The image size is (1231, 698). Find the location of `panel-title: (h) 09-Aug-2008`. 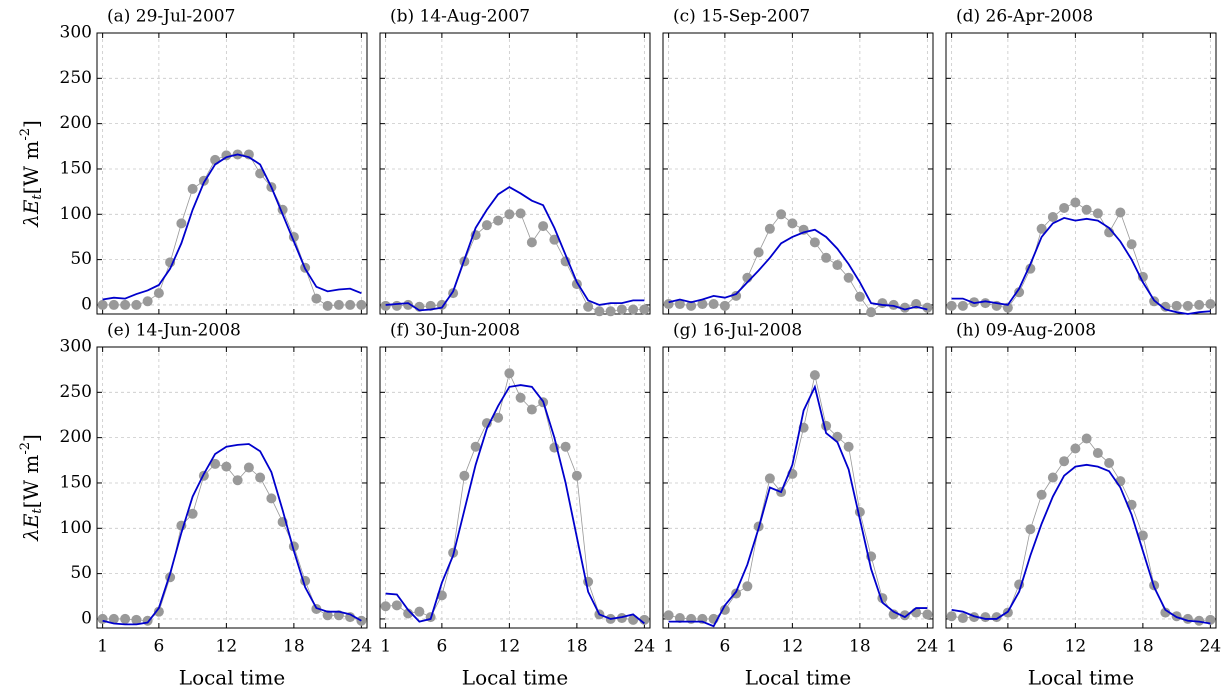

panel-title: (h) 09-Aug-2008 is located at coordinates (1026, 331).